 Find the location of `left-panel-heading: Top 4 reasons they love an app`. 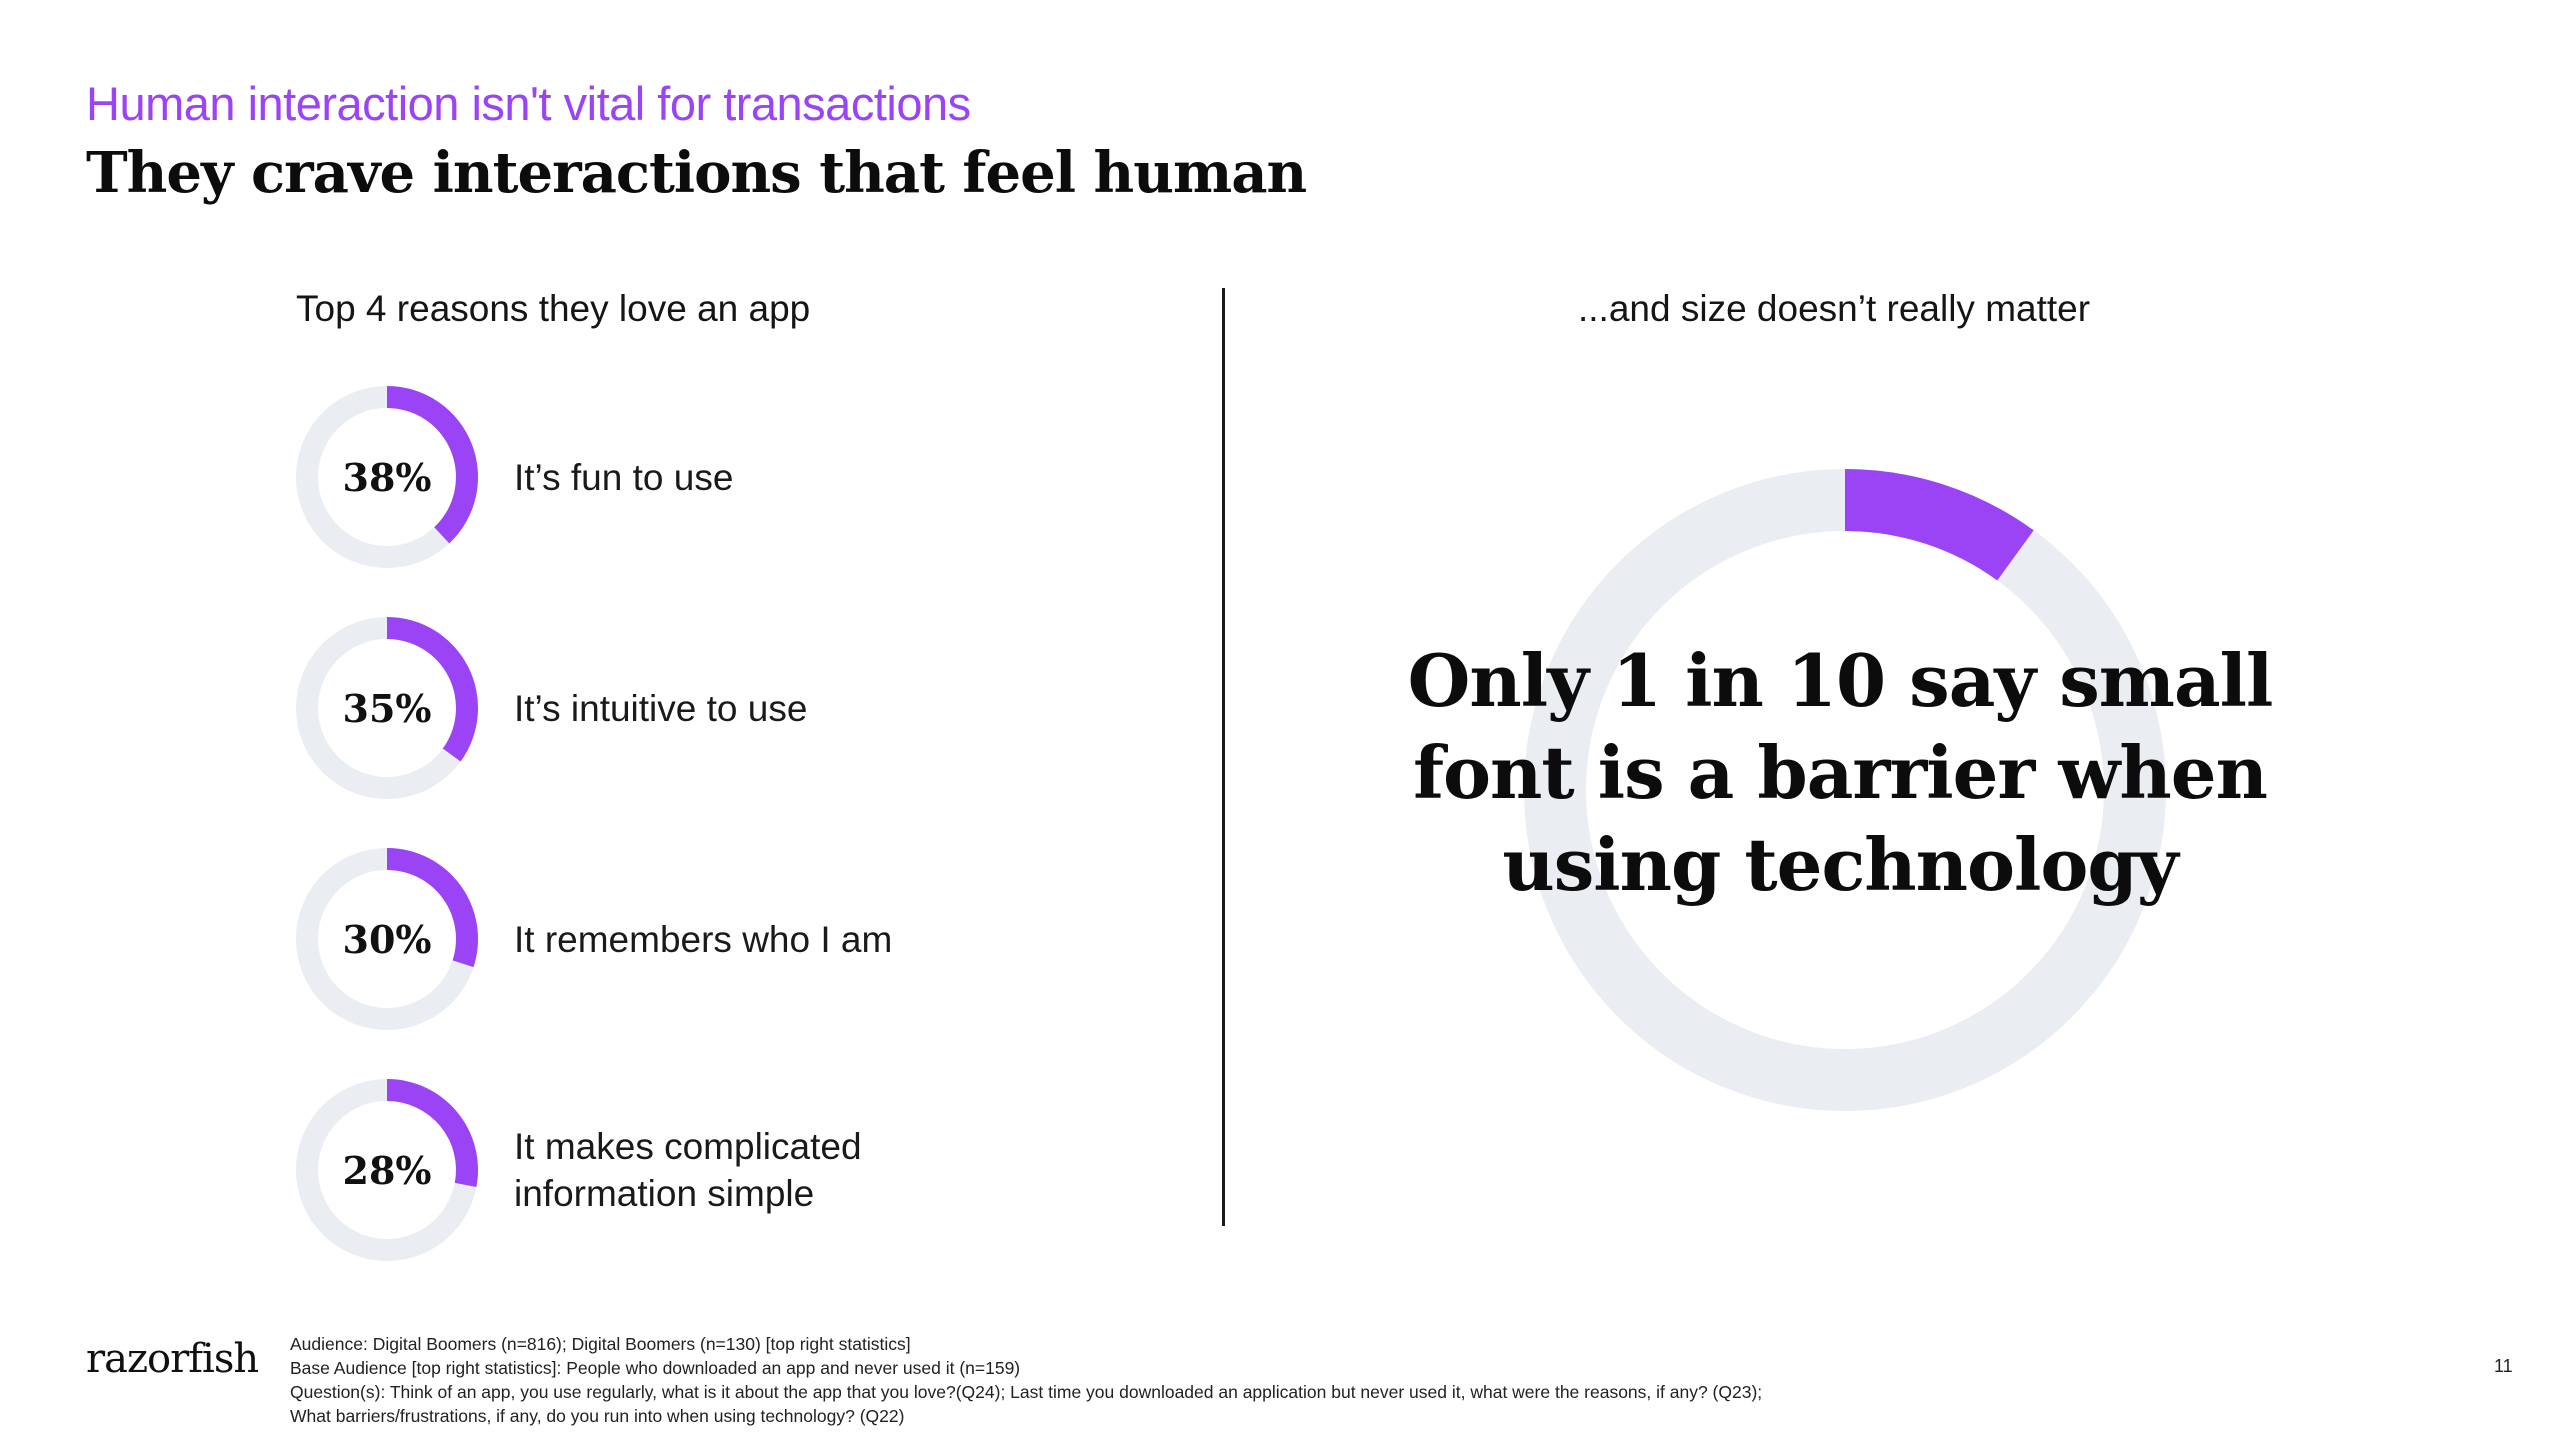

left-panel-heading: Top 4 reasons they love an app is located at coordinates (553, 308).